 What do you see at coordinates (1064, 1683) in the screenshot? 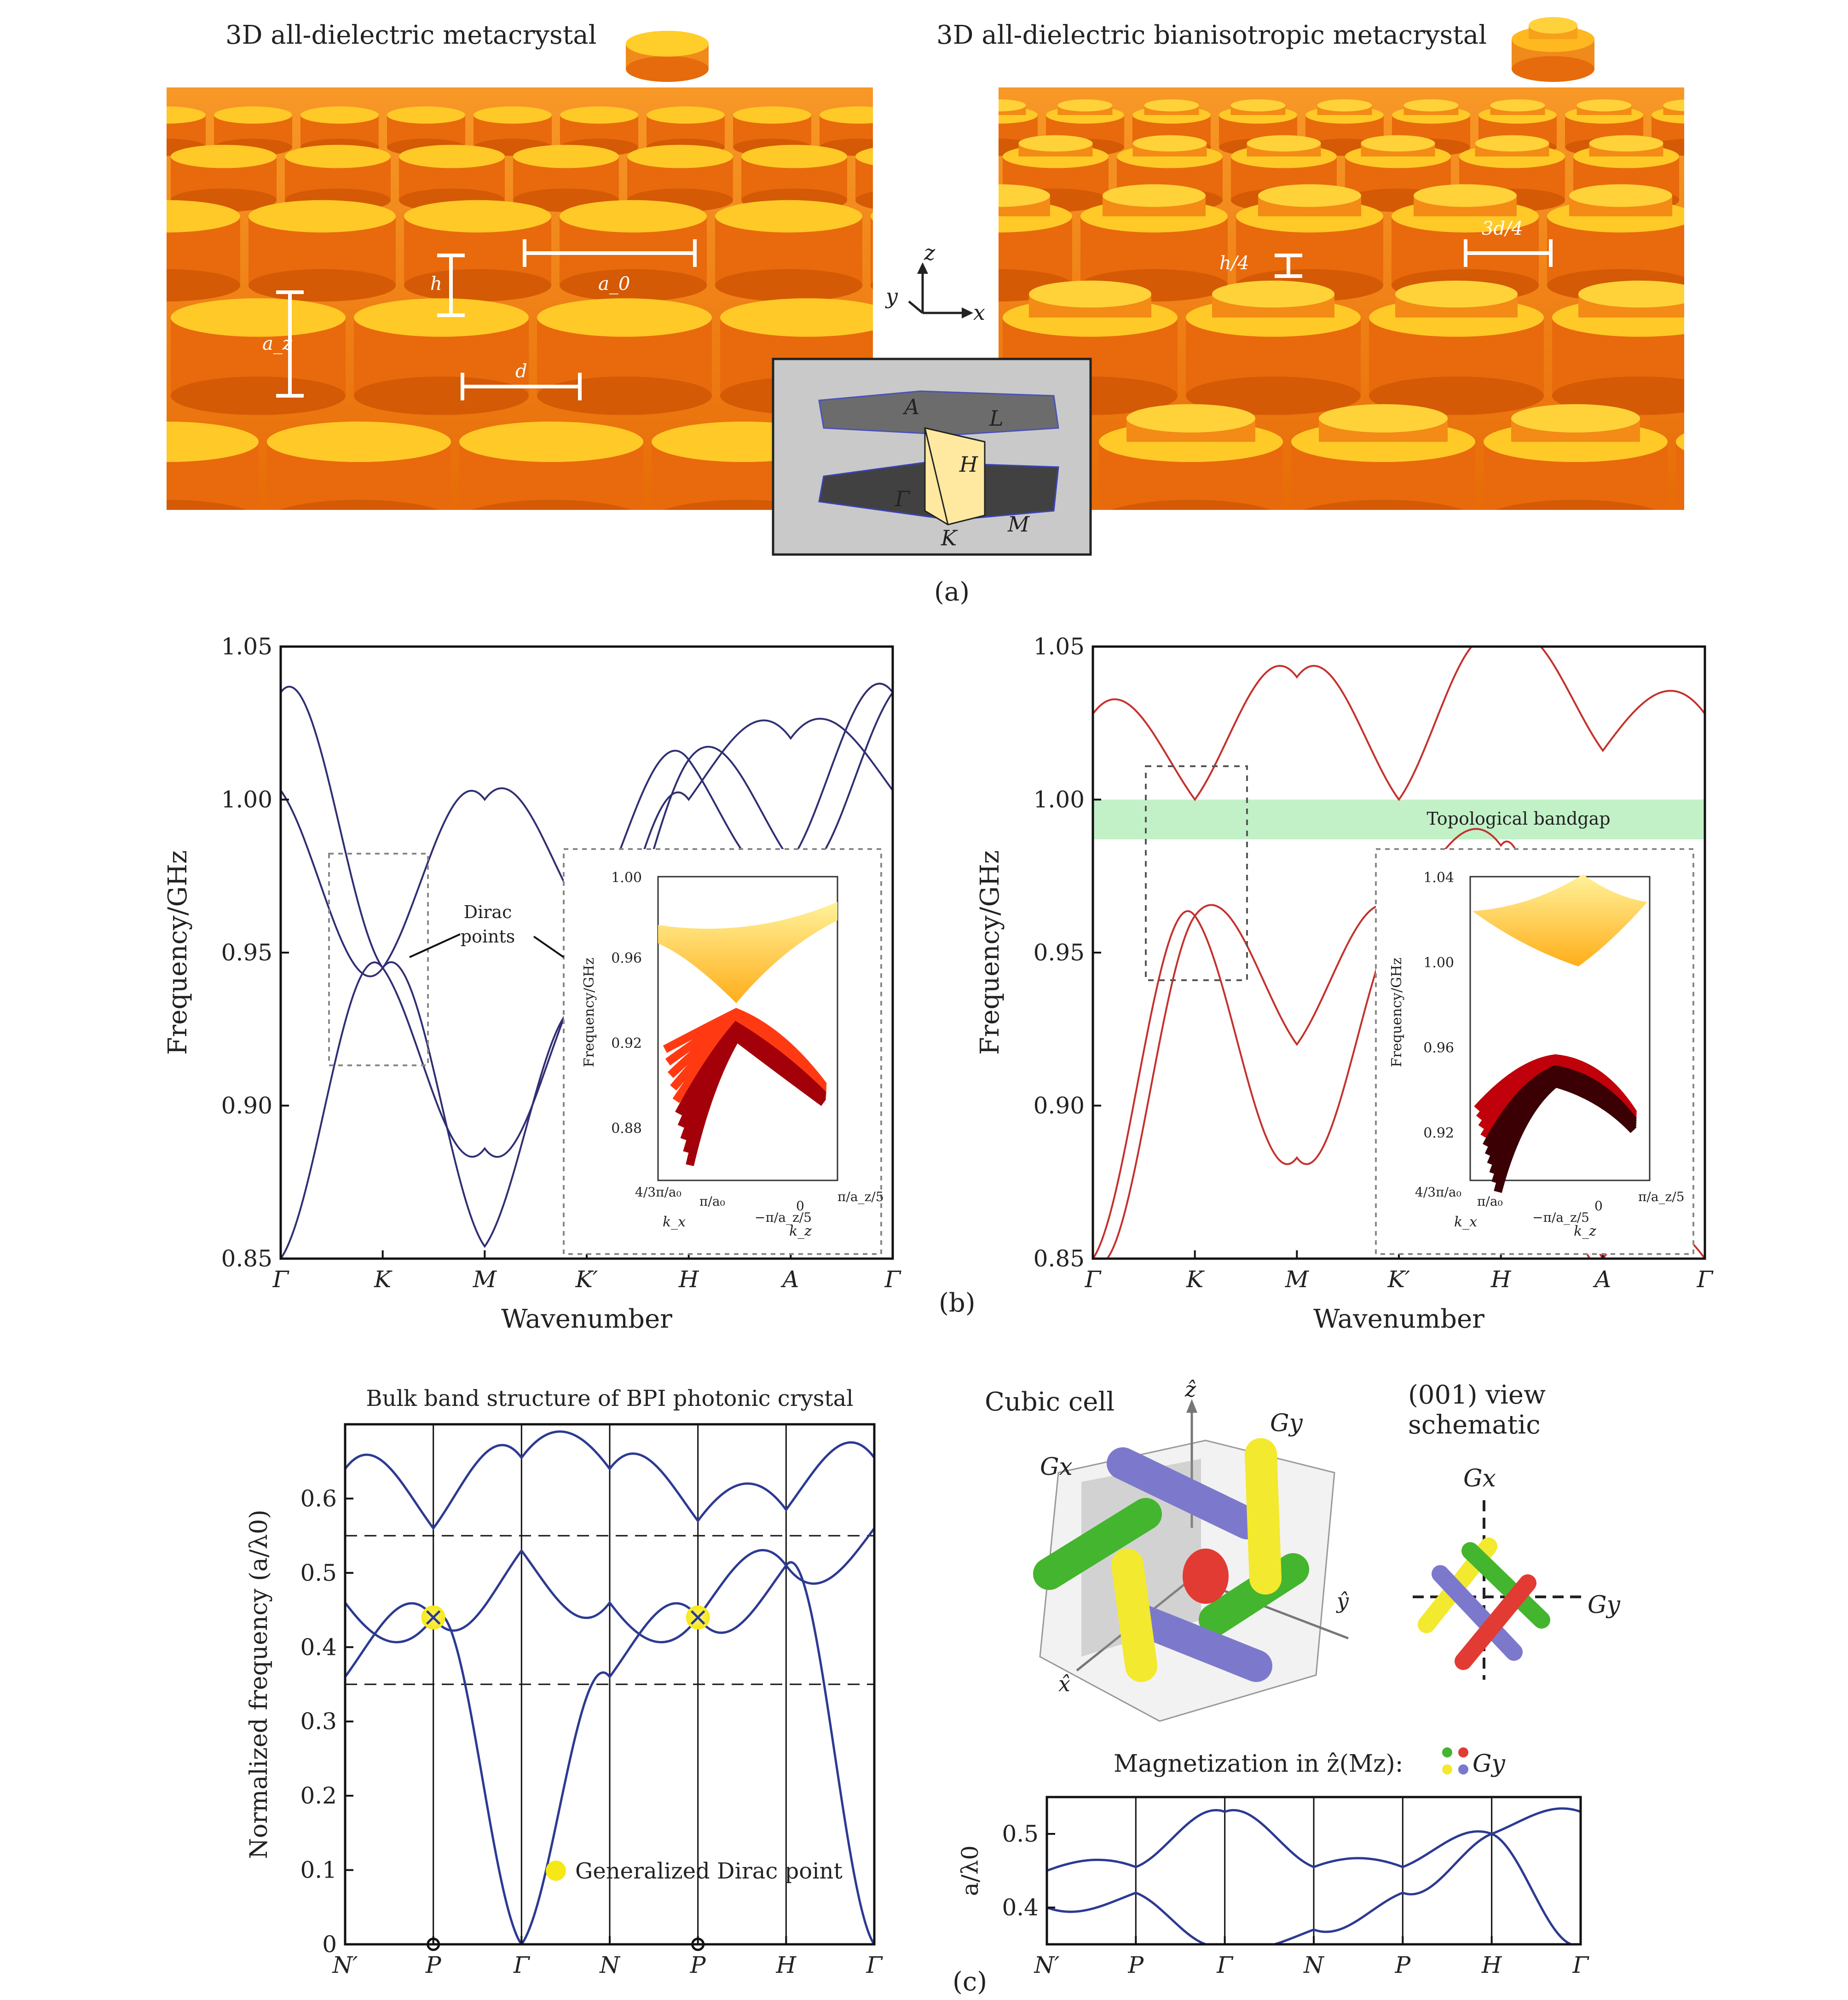
I see `svg-text: x̂` at bounding box center [1064, 1683].